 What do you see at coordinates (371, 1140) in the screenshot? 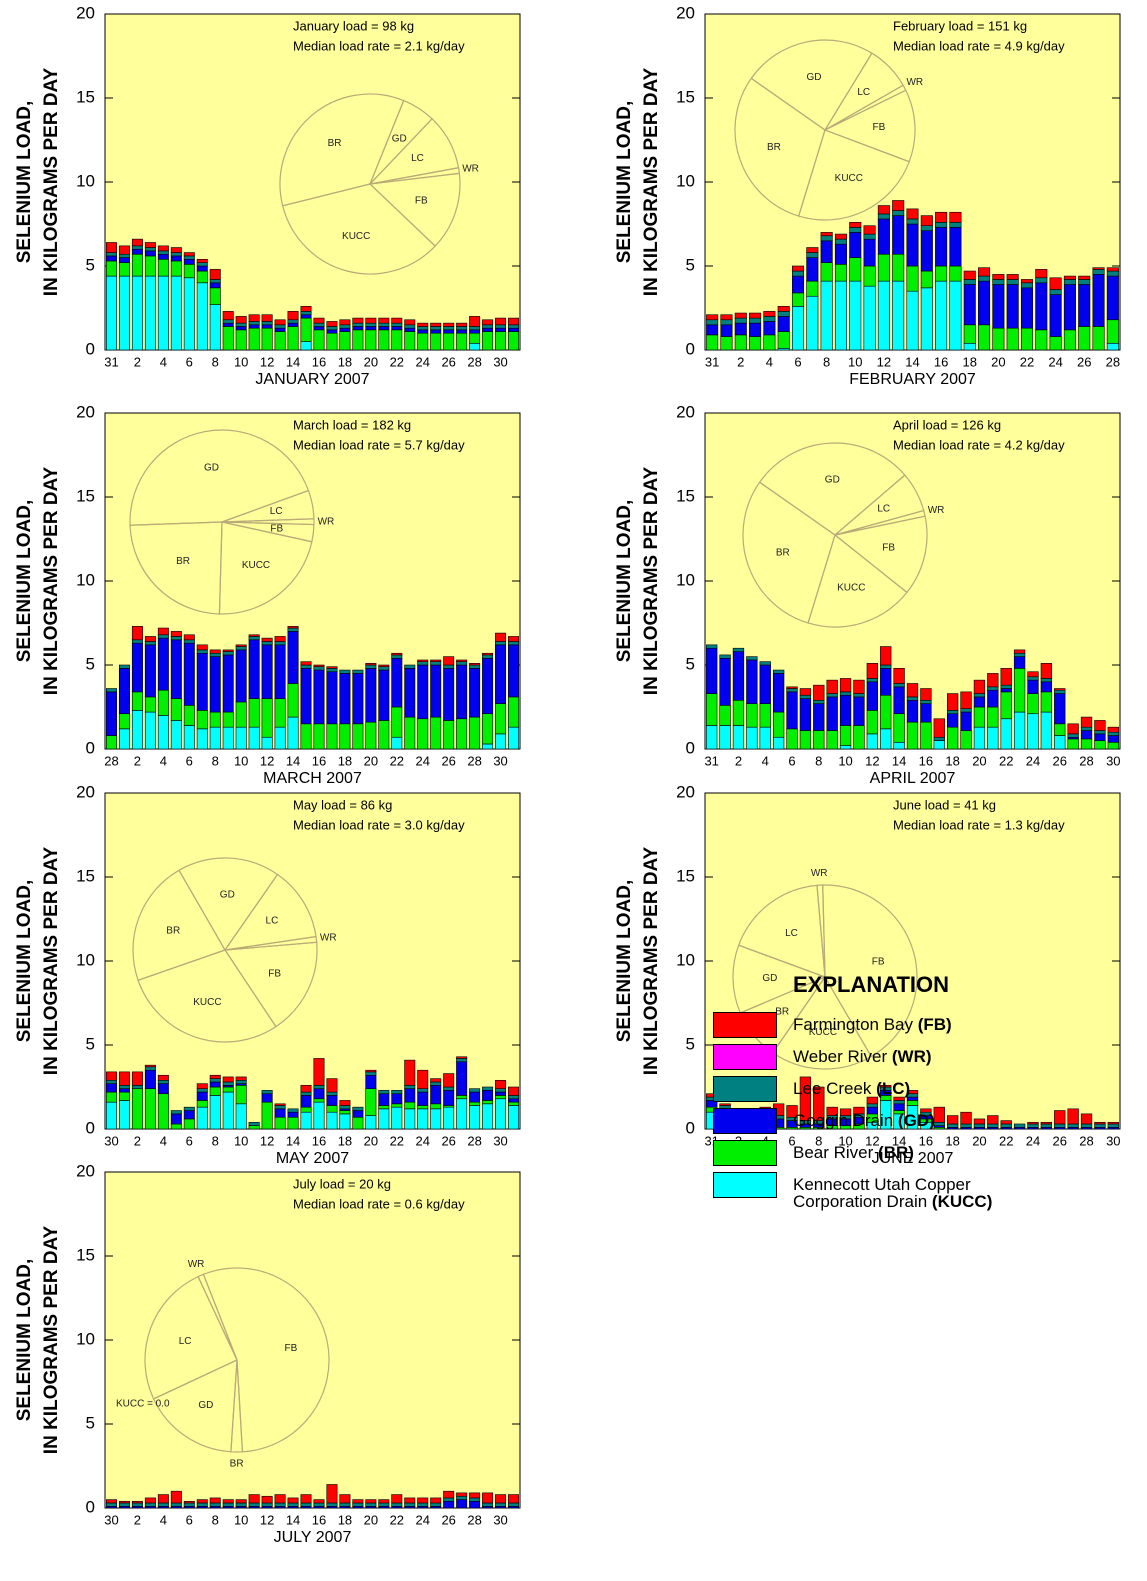
I see `x-tick-label: 20` at bounding box center [371, 1140].